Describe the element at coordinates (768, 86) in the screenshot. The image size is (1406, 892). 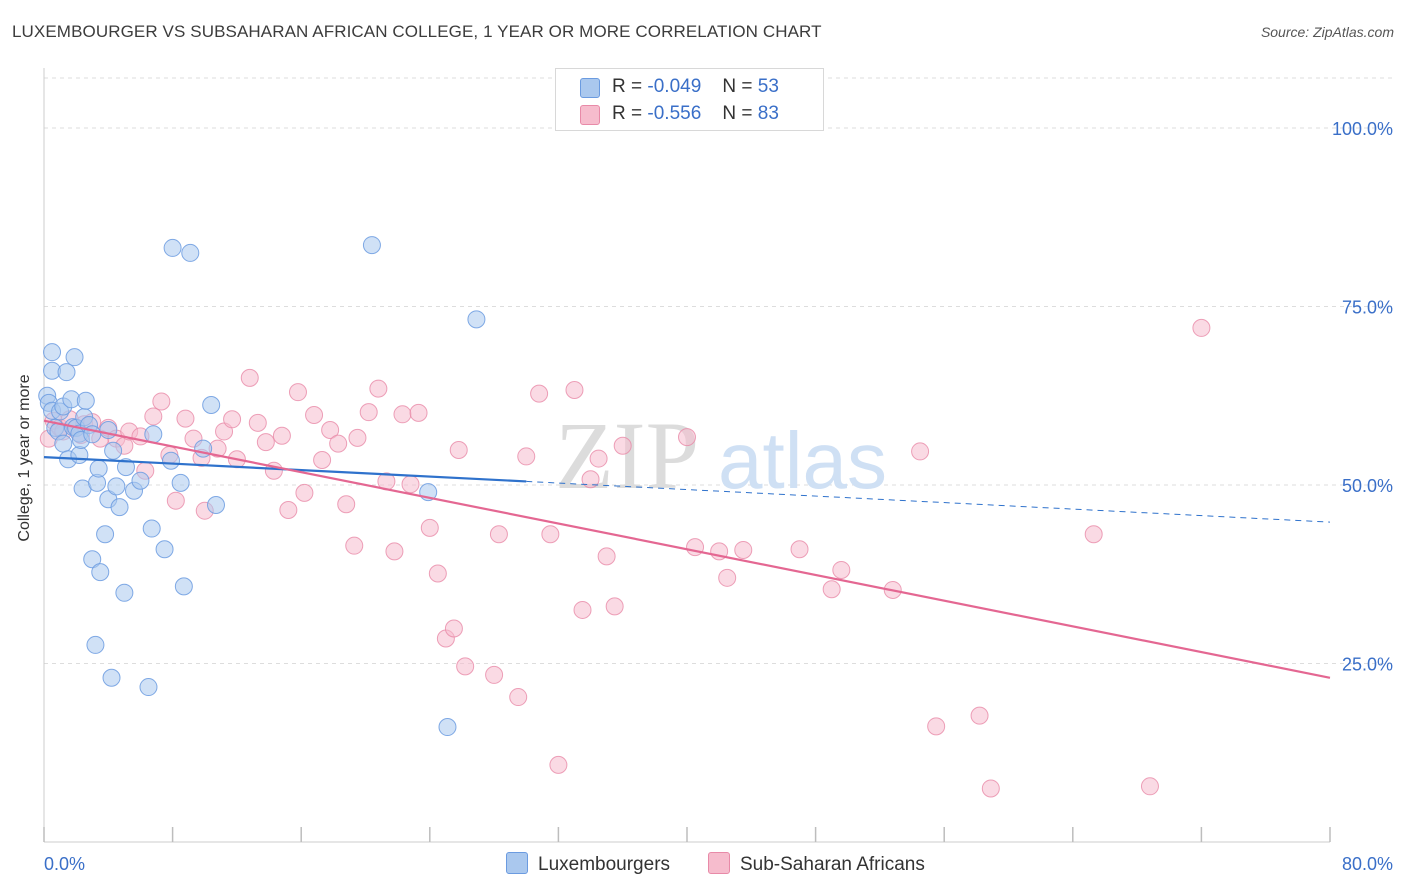
I see `legend-n-value-luxembourgers: 53` at that location.